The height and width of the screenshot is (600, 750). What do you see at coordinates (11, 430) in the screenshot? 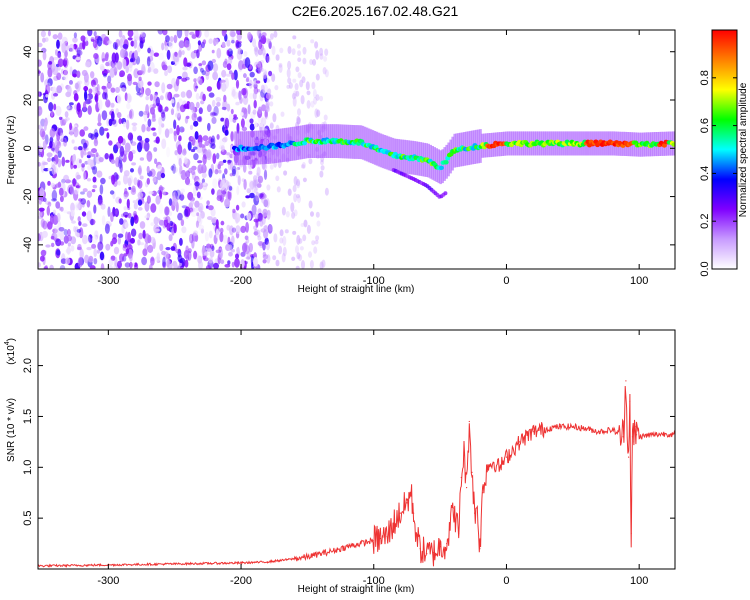
I see `snr-y-axis-label: SNR (10 * v/v)` at bounding box center [11, 430].